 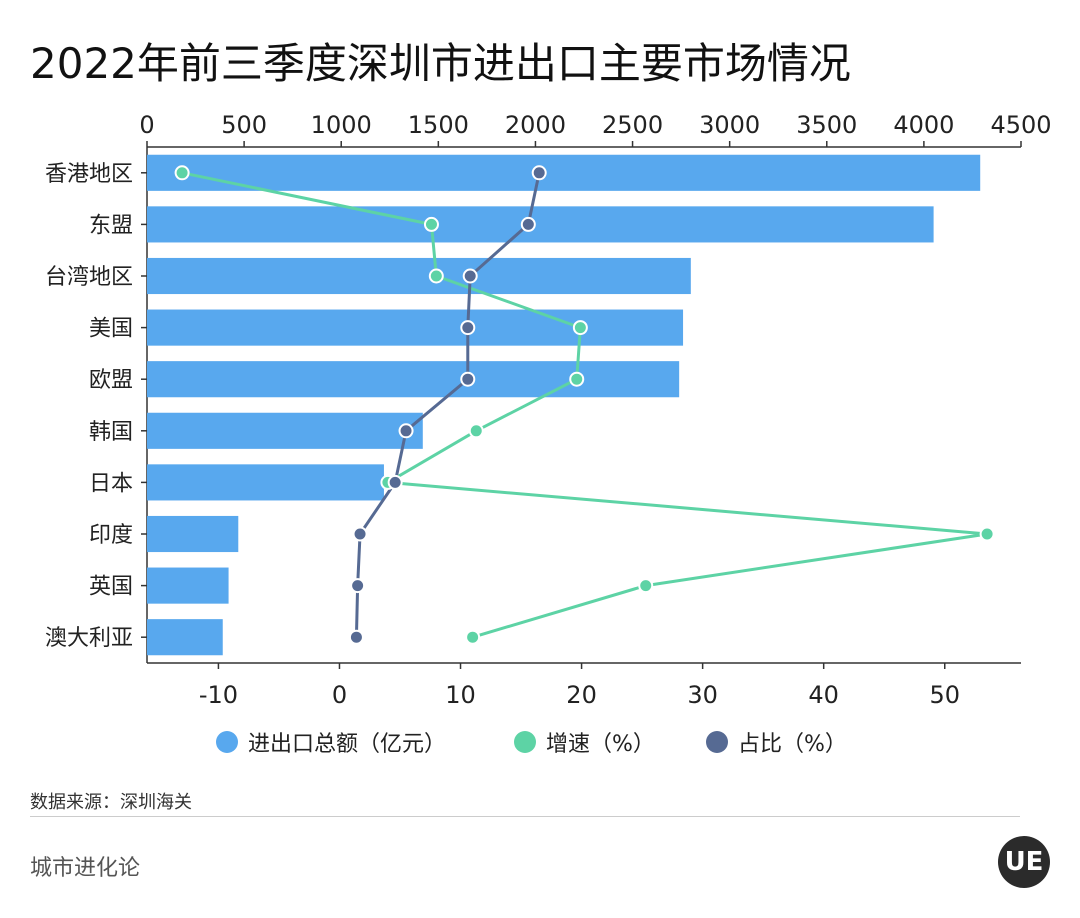 I want to click on top-tick-label-0: 0, so click(x=146, y=125).